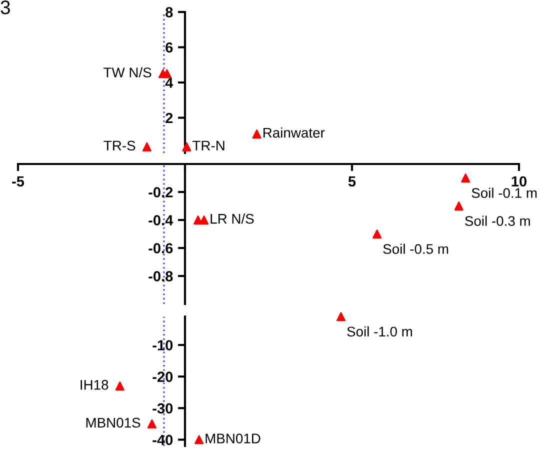 The image size is (545, 451). Describe the element at coordinates (169, 47) in the screenshot. I see `y-tick-label: 6` at that location.